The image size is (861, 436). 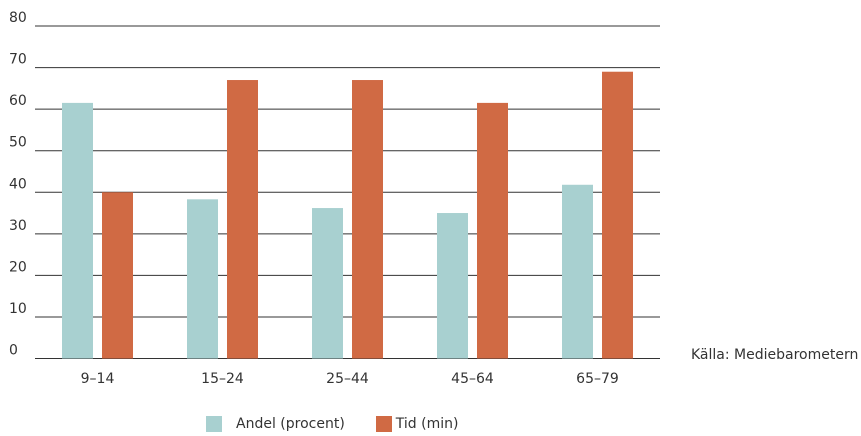 I want to click on y-axis-ticks: 0 10 20 30 40 50 60 70 80, so click(x=18, y=184).